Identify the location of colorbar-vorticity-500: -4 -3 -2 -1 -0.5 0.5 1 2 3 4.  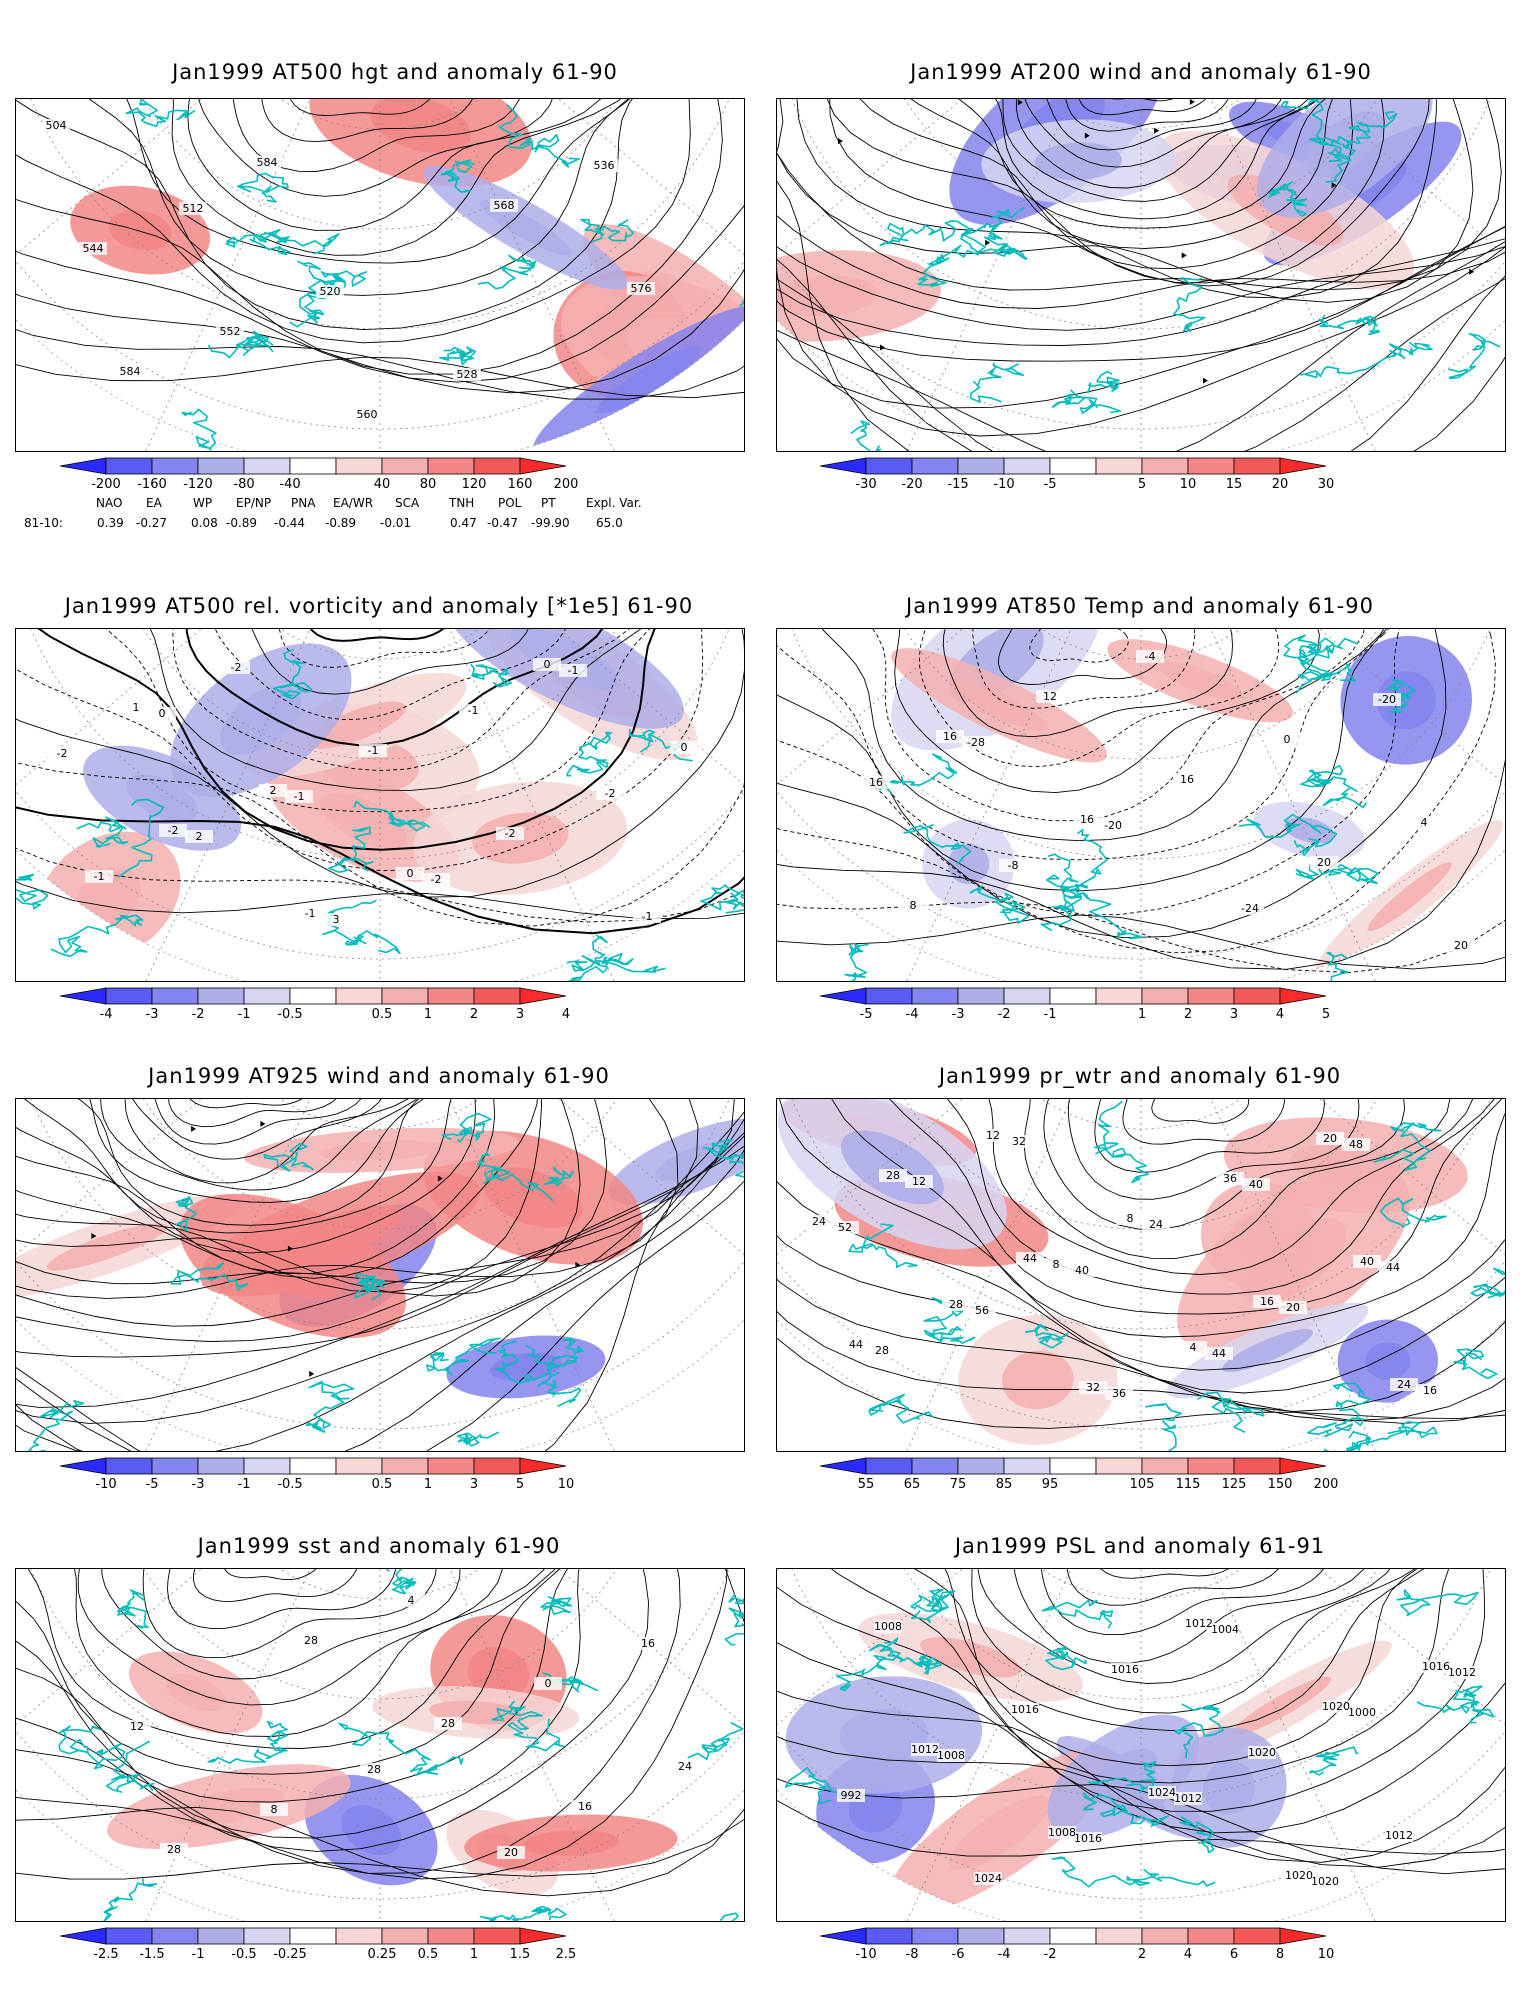
(322, 1007).